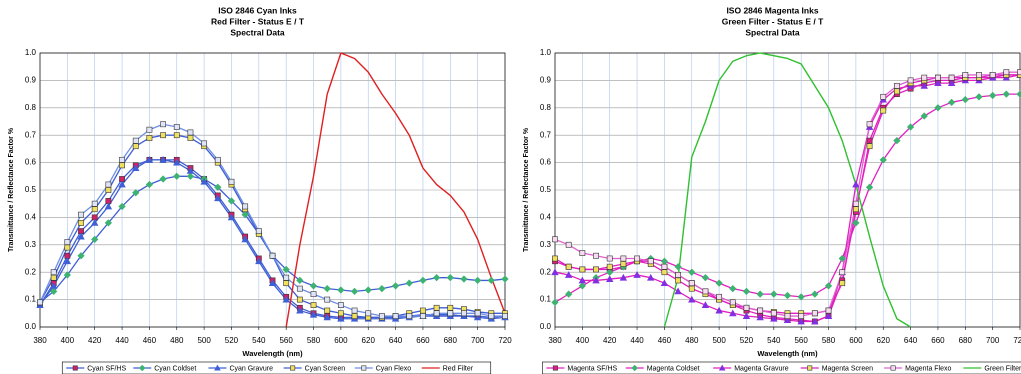  What do you see at coordinates (31, 80) in the screenshot?
I see `y-tick-label: 0.9` at bounding box center [31, 80].